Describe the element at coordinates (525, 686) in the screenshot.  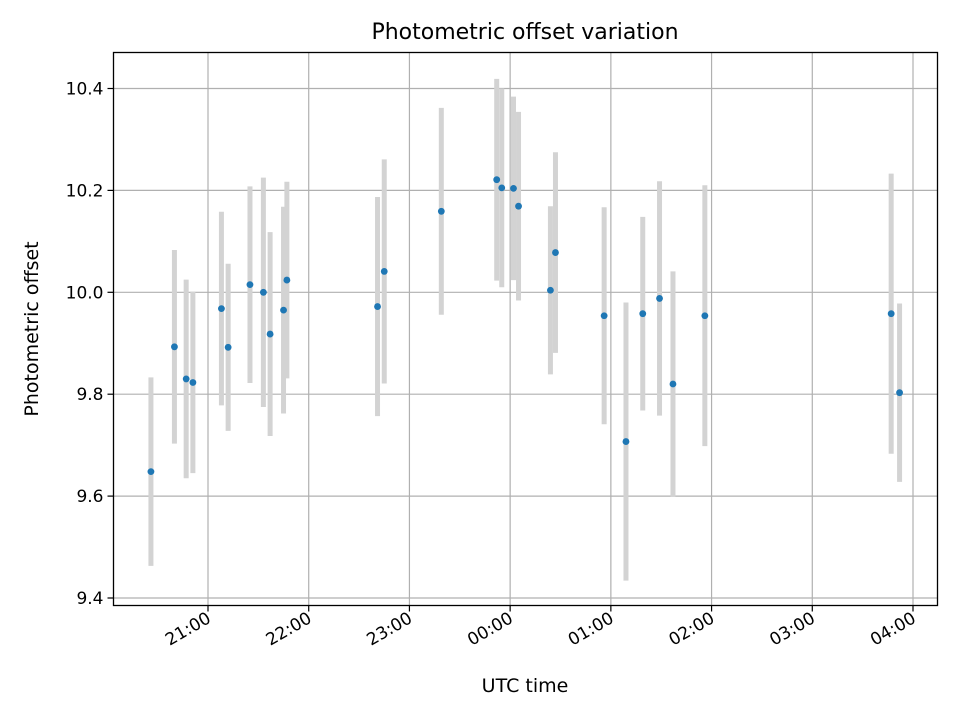
I see `x-axis-label: UTC time` at that location.